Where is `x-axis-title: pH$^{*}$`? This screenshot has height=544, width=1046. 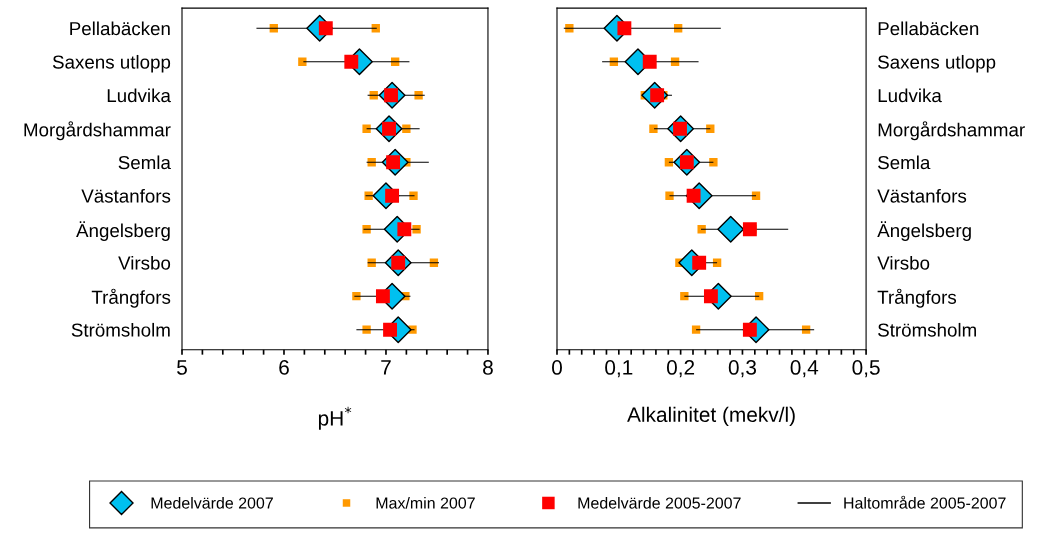
x-axis-title: pH$^{*}$ is located at coordinates (335, 418).